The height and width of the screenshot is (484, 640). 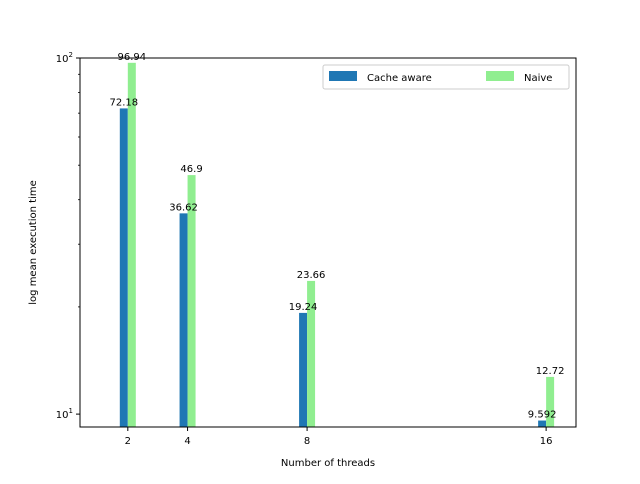 What do you see at coordinates (538, 78) in the screenshot?
I see `legend-label-naive: Naive` at bounding box center [538, 78].